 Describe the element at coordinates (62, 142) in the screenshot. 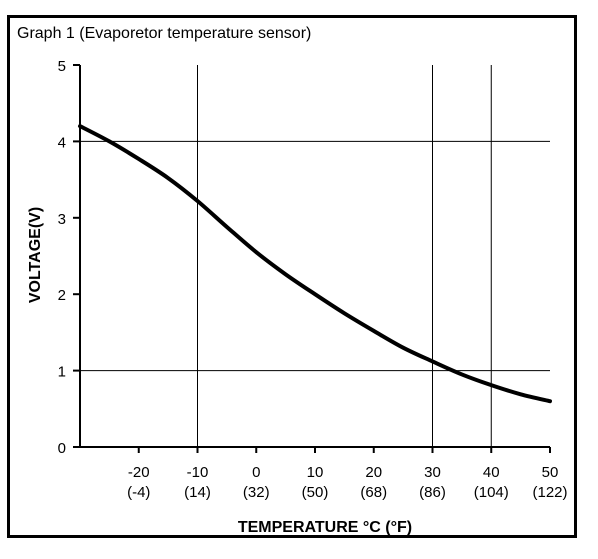

I see `y-tick-label: 4` at that location.